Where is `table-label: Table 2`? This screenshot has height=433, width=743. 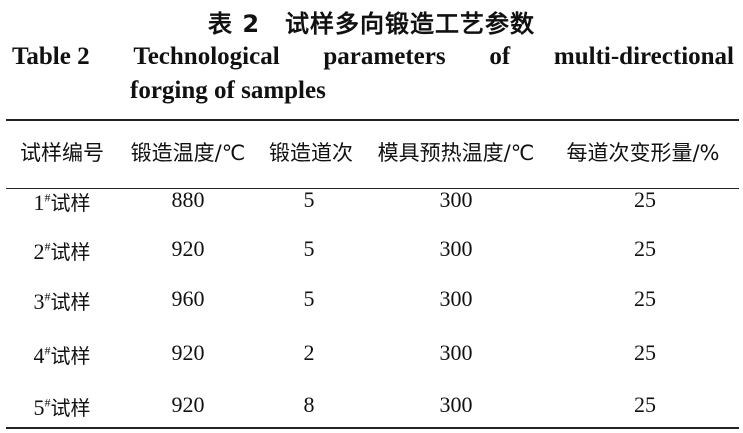 table-label: Table 2 is located at coordinates (51, 56).